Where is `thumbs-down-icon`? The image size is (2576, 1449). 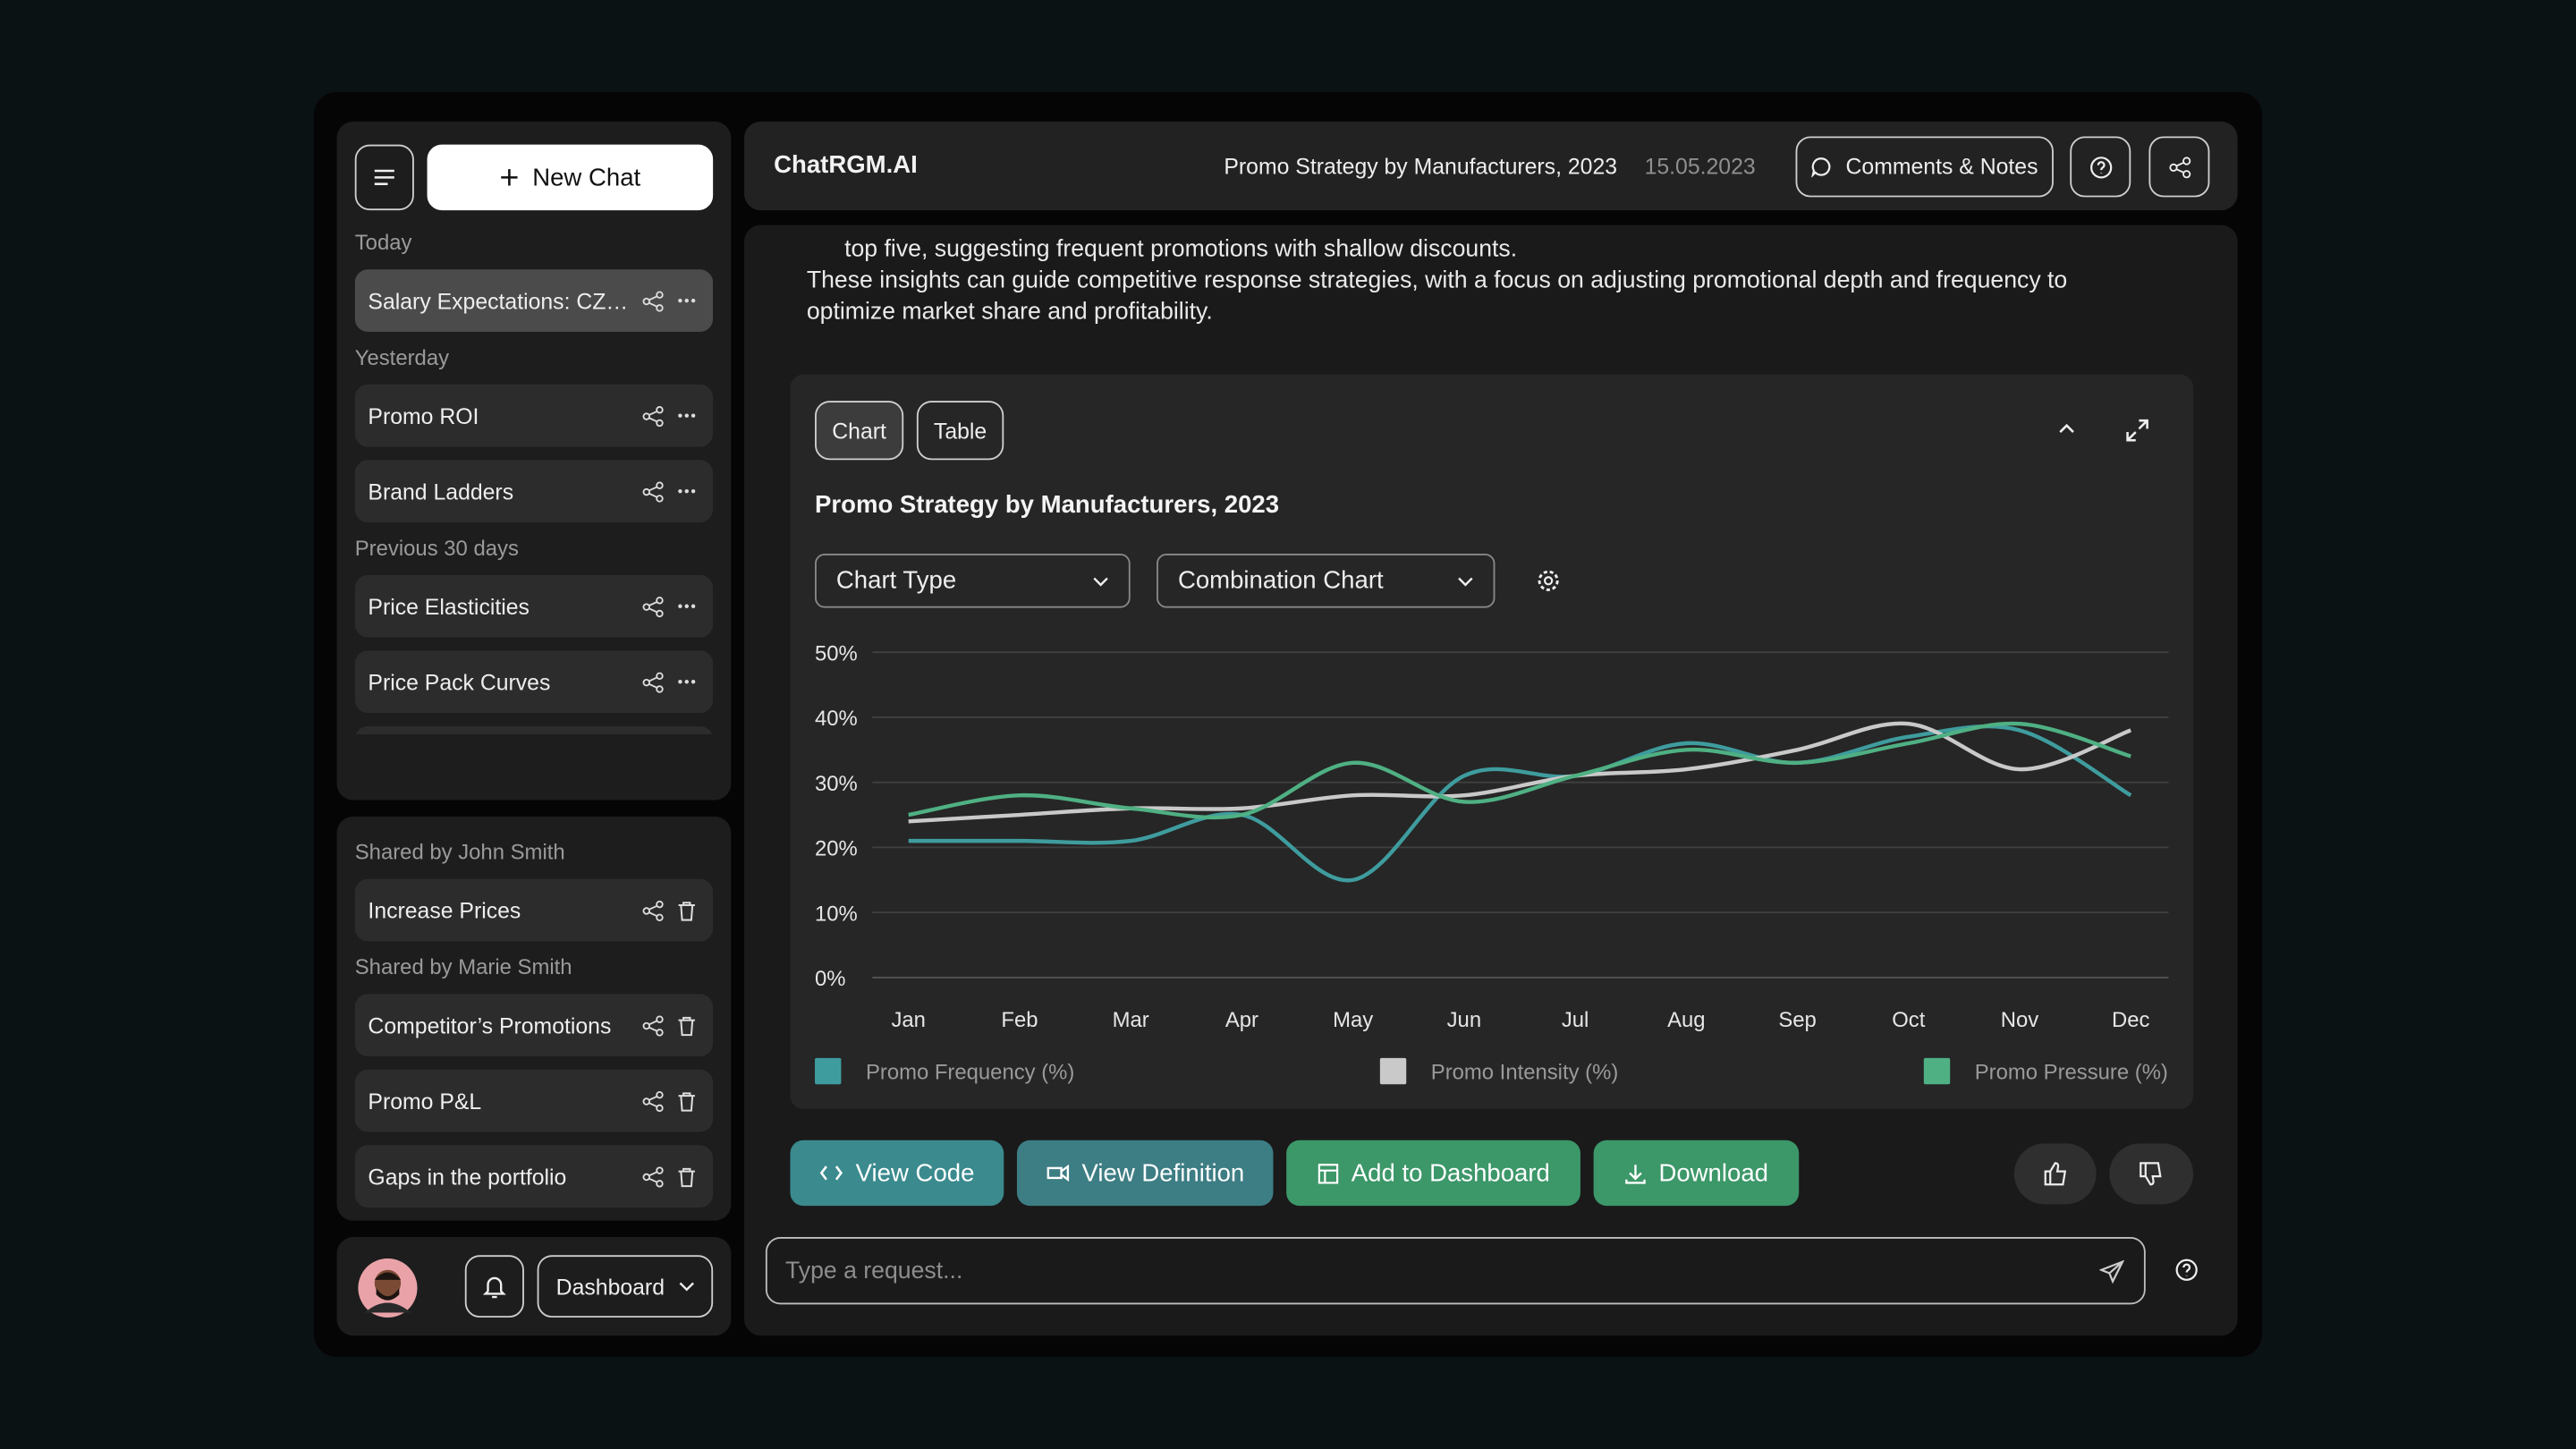
thumbs-down-icon is located at coordinates (2151, 1174).